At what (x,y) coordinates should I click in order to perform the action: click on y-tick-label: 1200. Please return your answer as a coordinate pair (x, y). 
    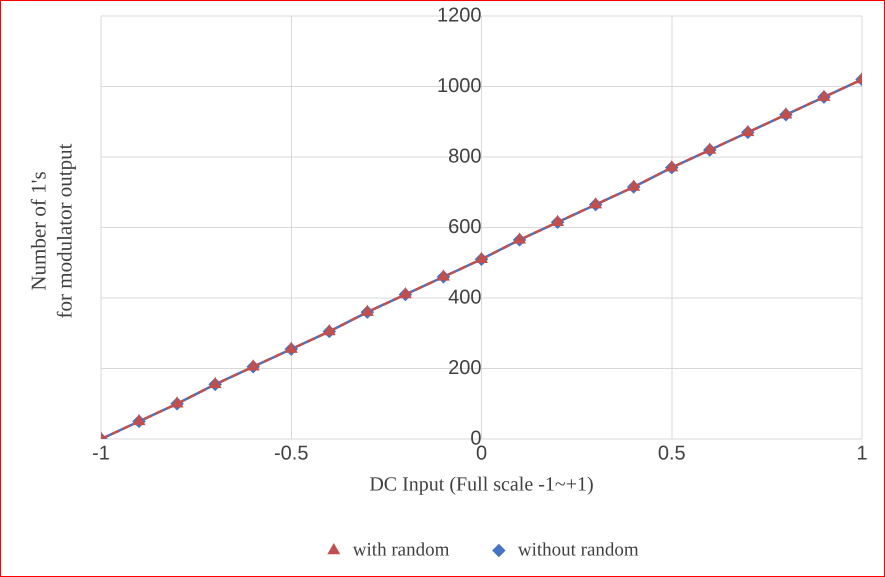
    Looking at the image, I should click on (459, 15).